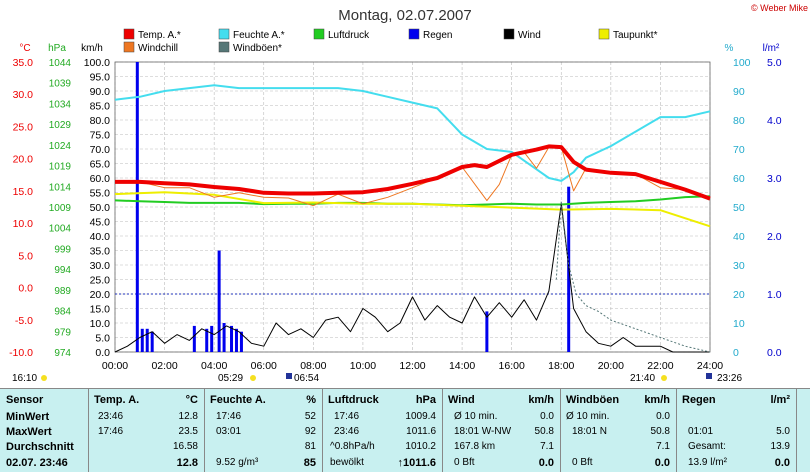 The image size is (810, 472). I want to click on stats-wind-avg: 7.1, so click(547, 446).